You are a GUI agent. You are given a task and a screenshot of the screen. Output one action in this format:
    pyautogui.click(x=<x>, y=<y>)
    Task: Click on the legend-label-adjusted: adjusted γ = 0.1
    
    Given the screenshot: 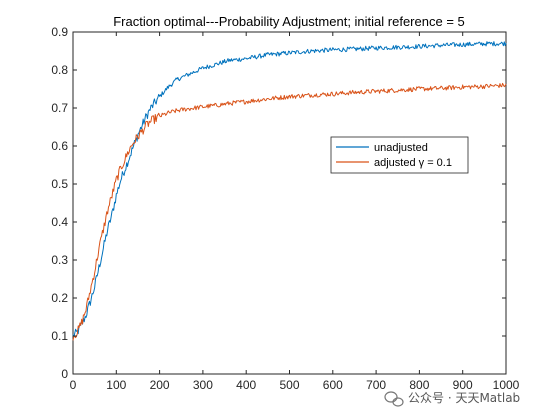 What is the action you would take?
    pyautogui.click(x=413, y=163)
    